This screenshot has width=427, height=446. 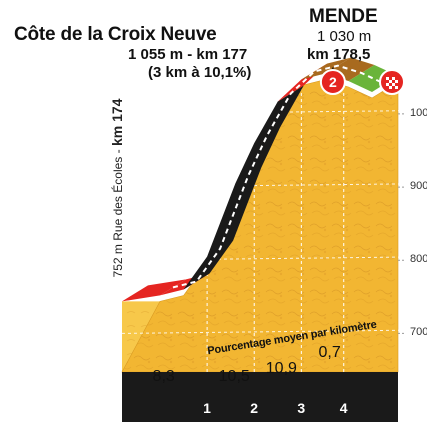 I want to click on segment-gradient-label: 0,7, so click(x=329, y=352).